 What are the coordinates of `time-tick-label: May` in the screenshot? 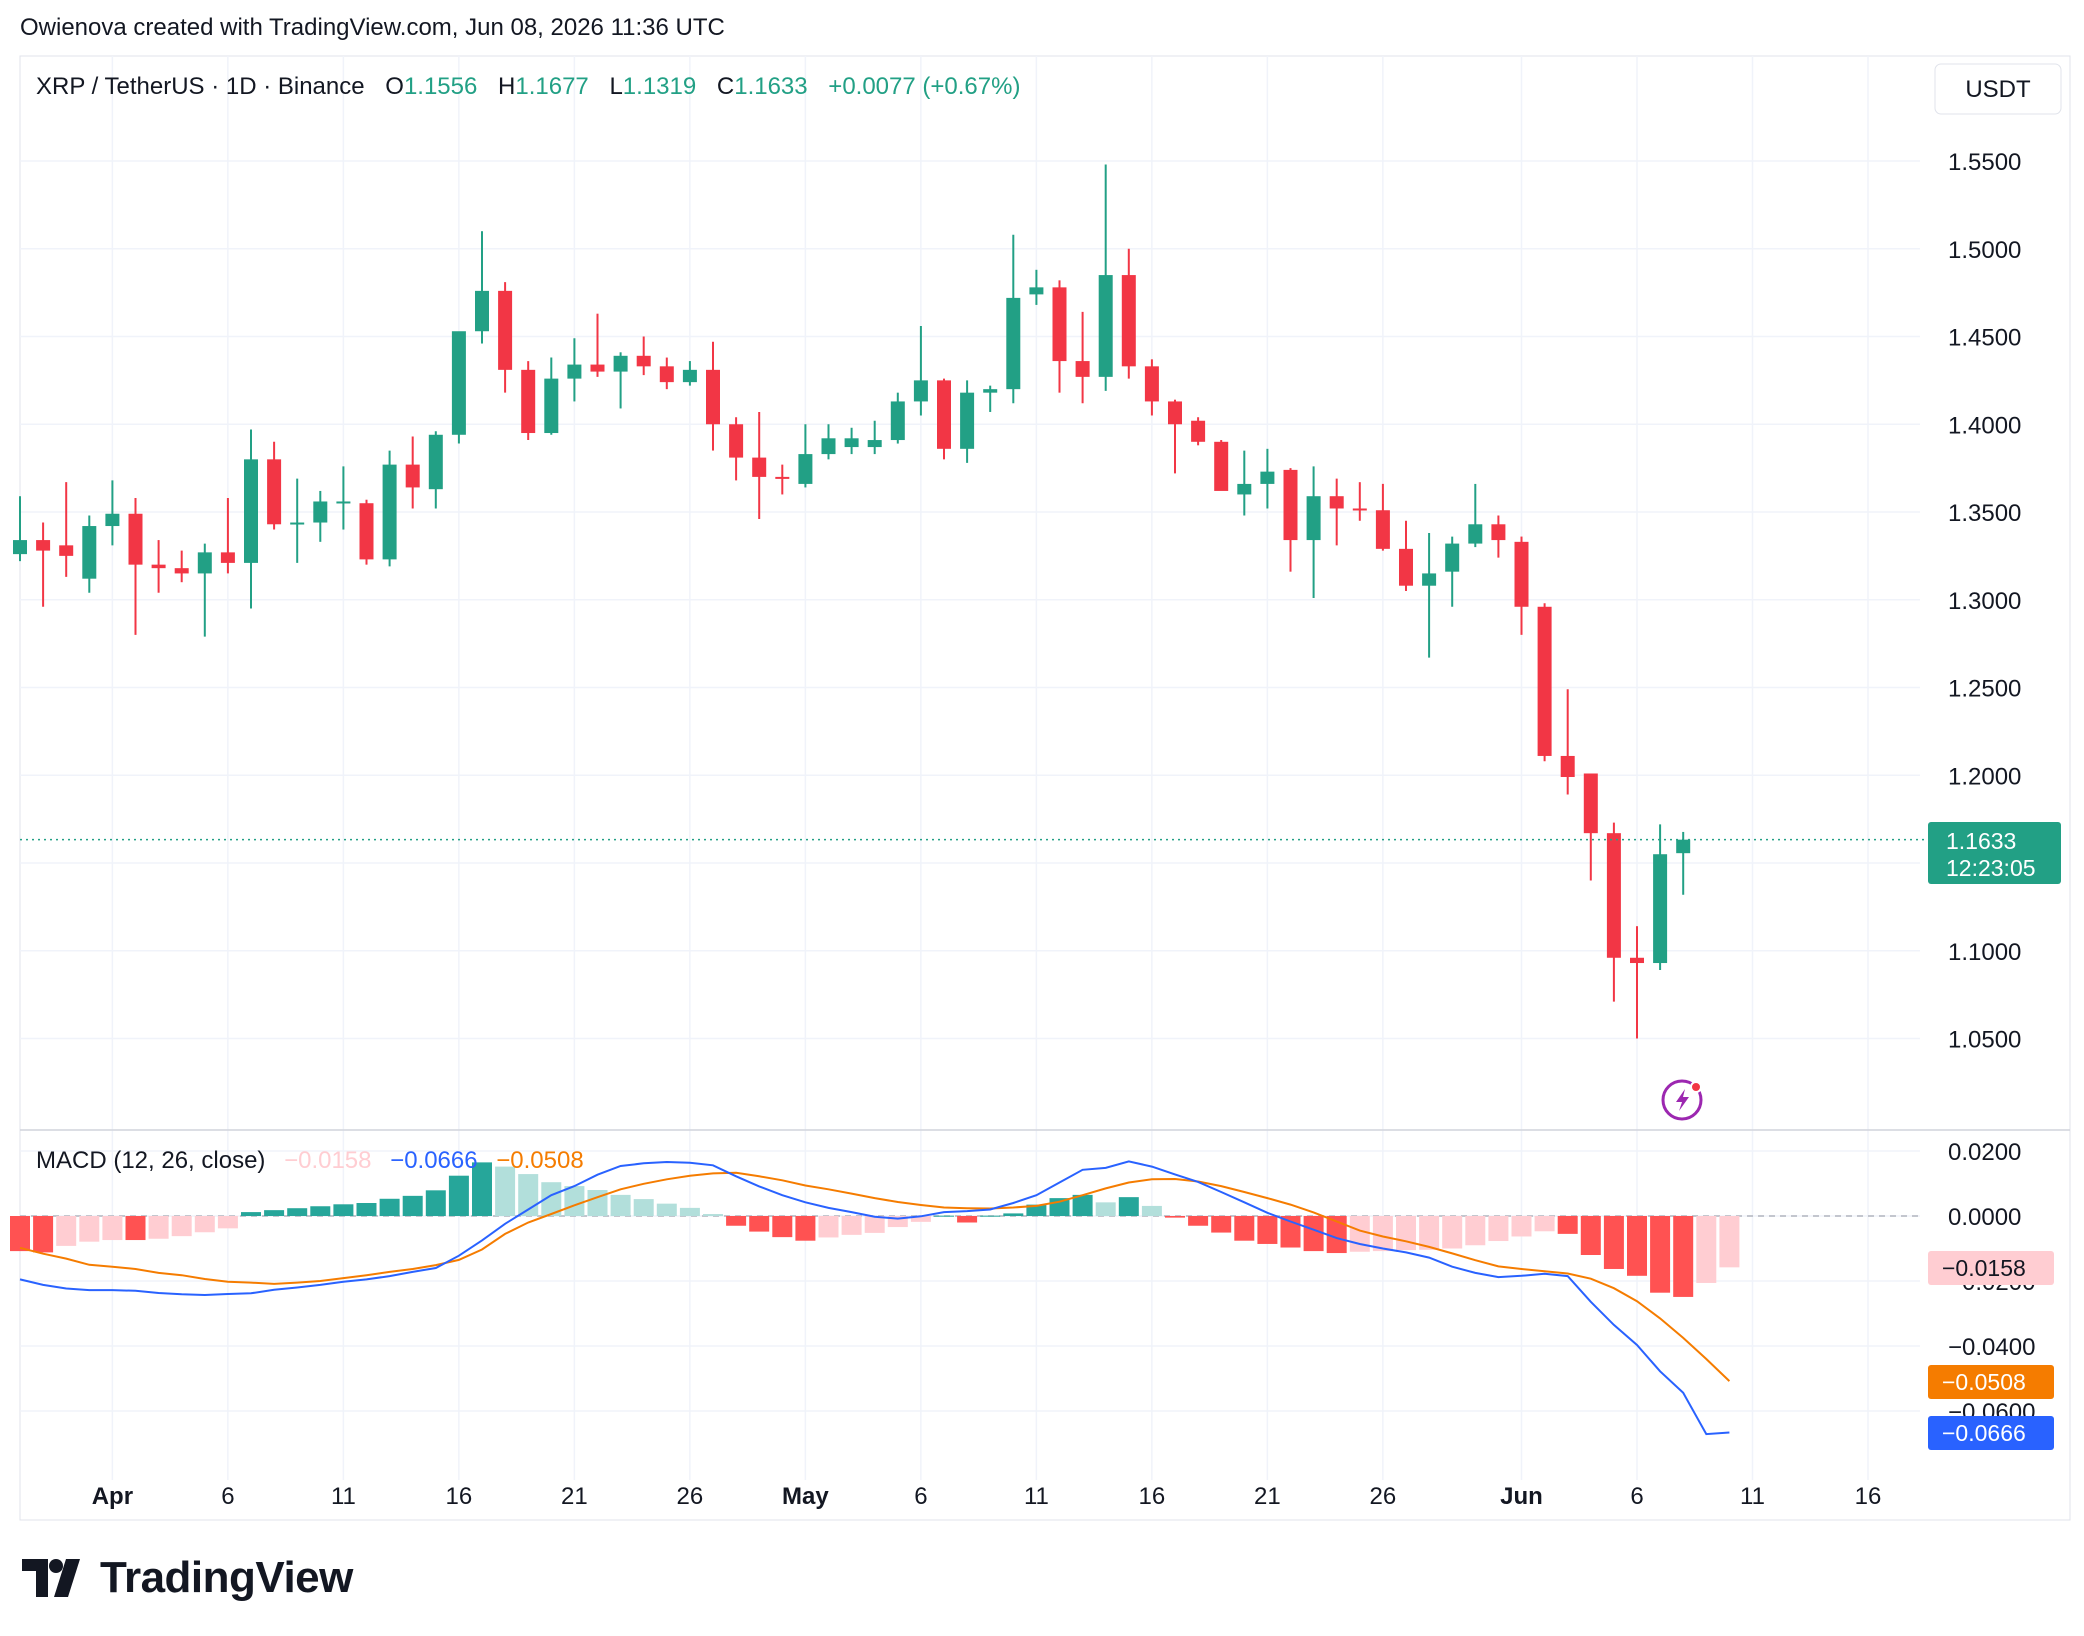 It's located at (805, 1496).